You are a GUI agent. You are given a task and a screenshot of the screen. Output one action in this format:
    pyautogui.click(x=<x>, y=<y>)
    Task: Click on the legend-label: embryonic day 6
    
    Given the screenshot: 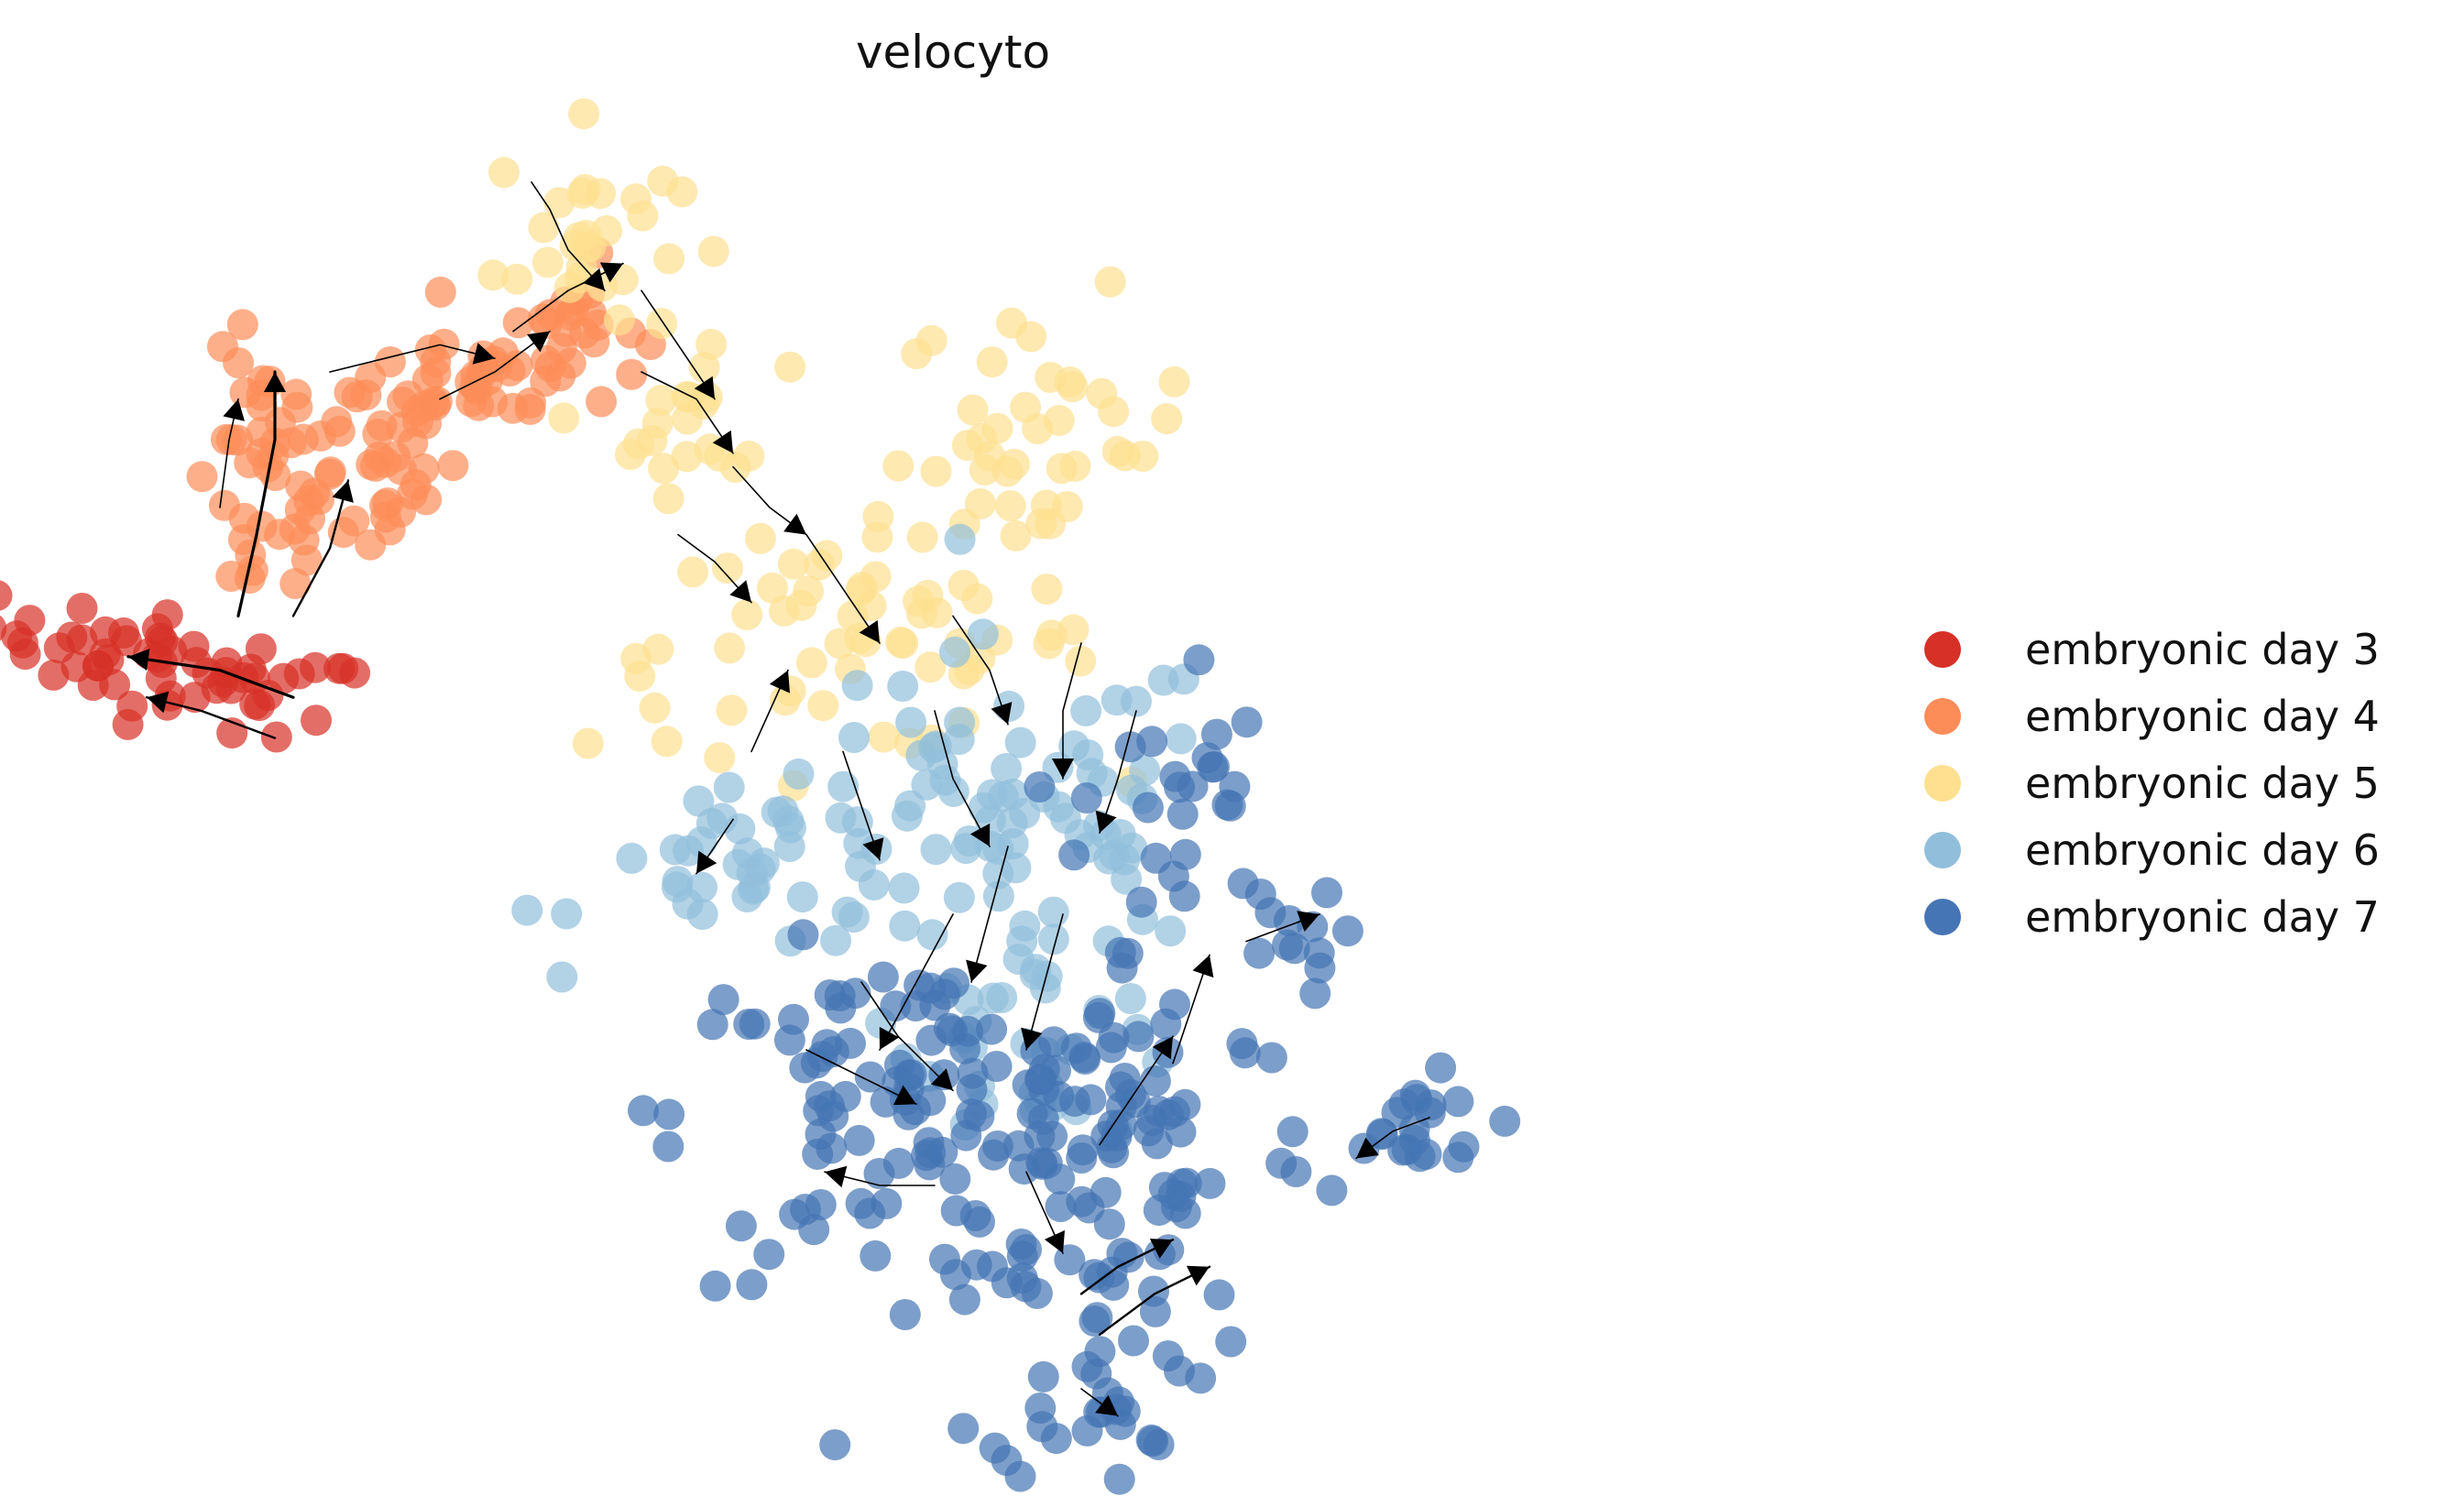 What is the action you would take?
    pyautogui.click(x=2203, y=849)
    